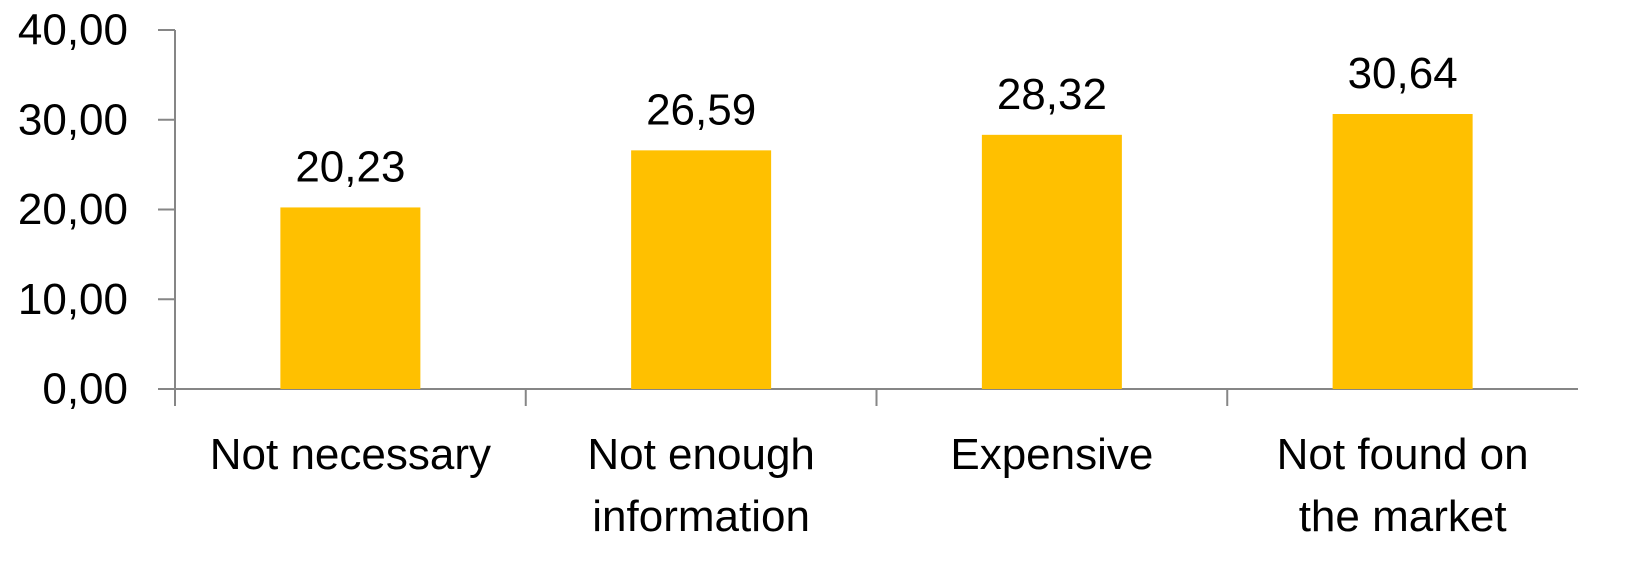 This screenshot has width=1650, height=567. Describe the element at coordinates (701, 109) in the screenshot. I see `data-label: 26,59` at that location.